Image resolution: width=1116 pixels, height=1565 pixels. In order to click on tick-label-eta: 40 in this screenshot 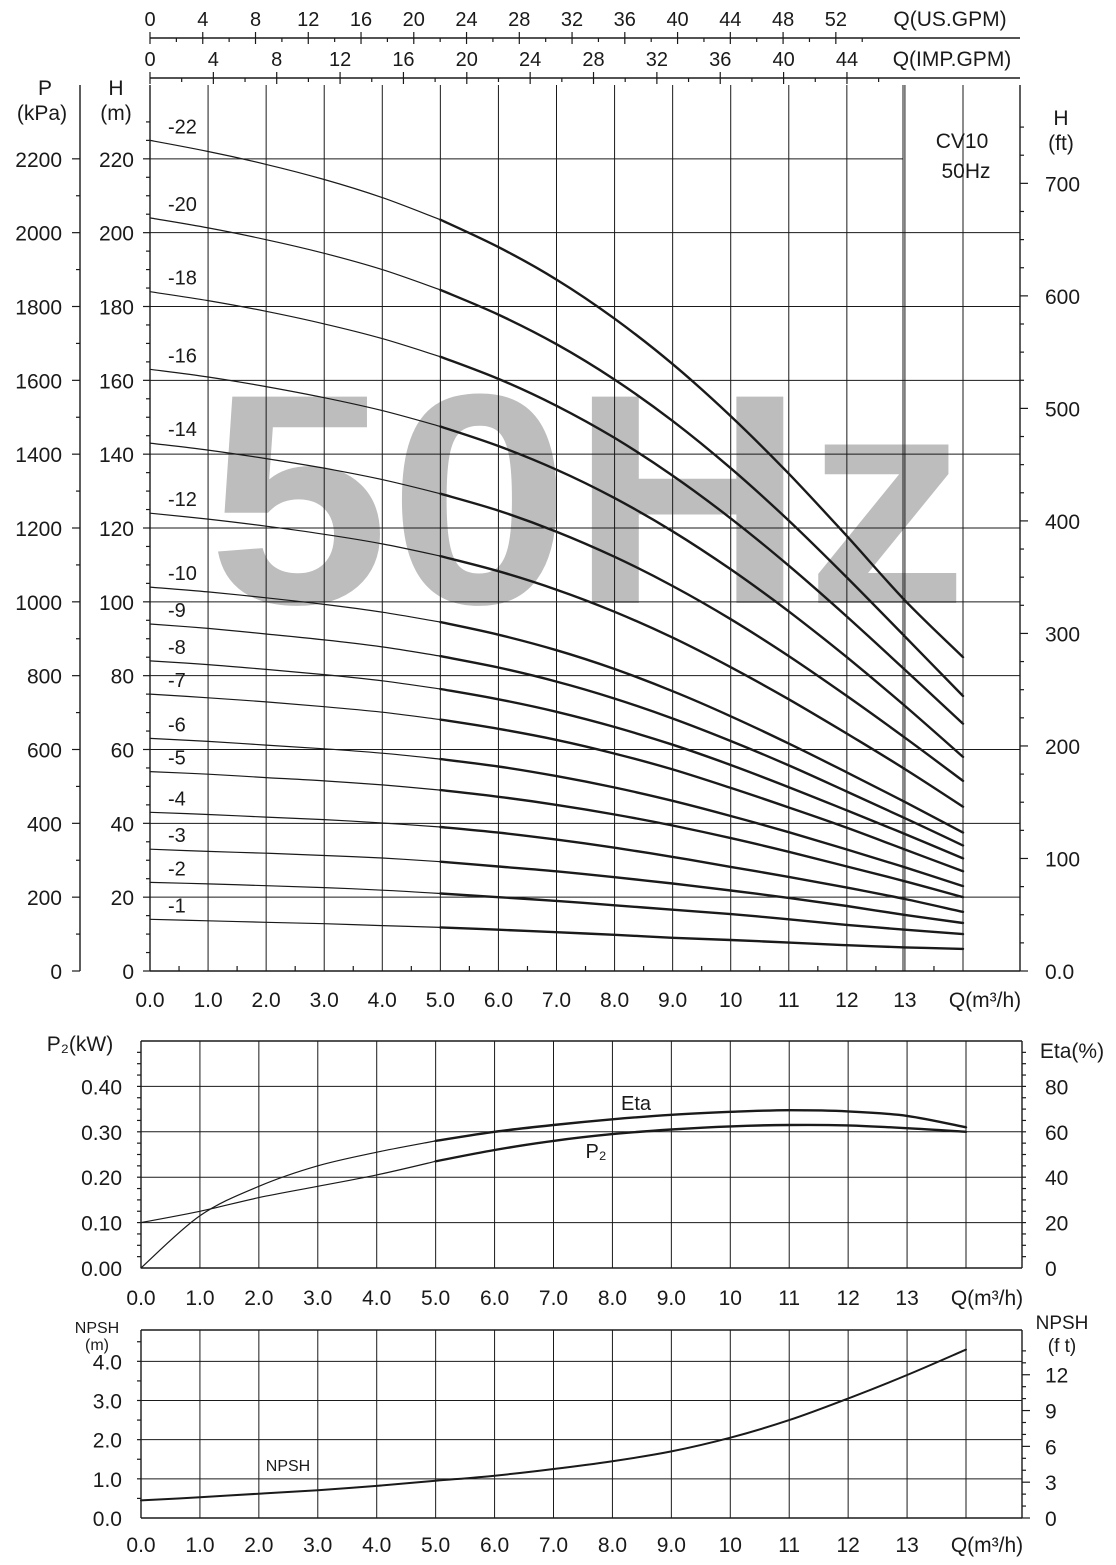, I will do `click(1056, 1178)`.